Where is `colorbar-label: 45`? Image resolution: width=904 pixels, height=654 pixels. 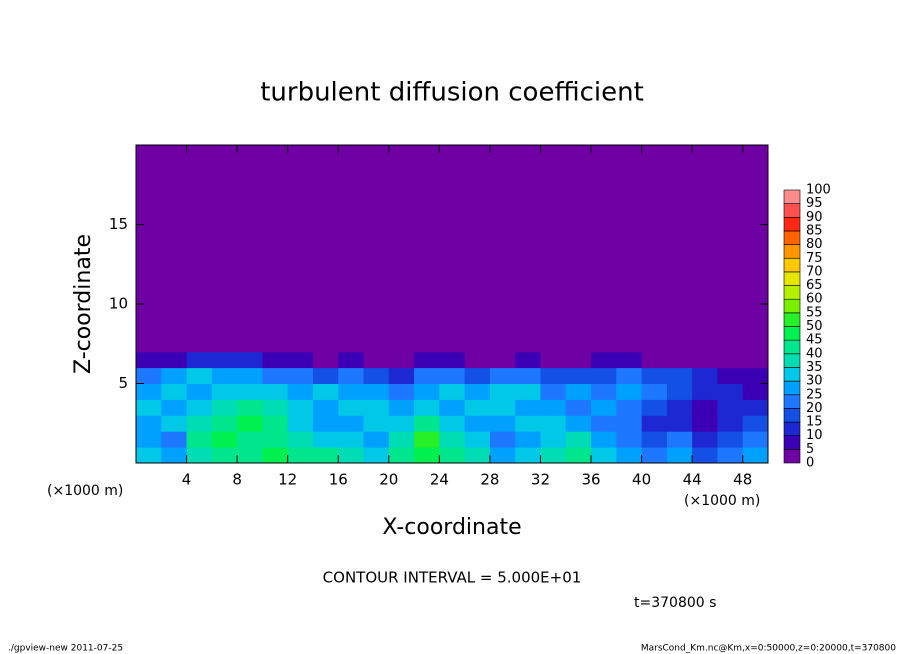
colorbar-label: 45 is located at coordinates (814, 340).